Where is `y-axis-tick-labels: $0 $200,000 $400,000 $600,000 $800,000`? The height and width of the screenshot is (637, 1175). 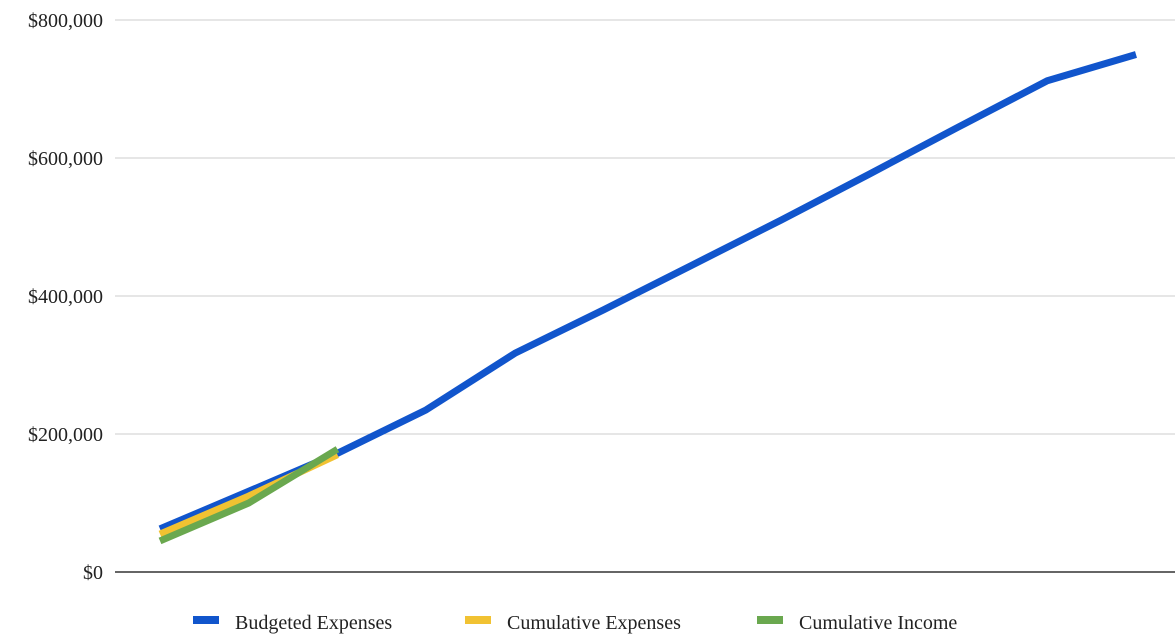
y-axis-tick-labels: $0 $200,000 $400,000 $600,000 $800,000 is located at coordinates (65, 297).